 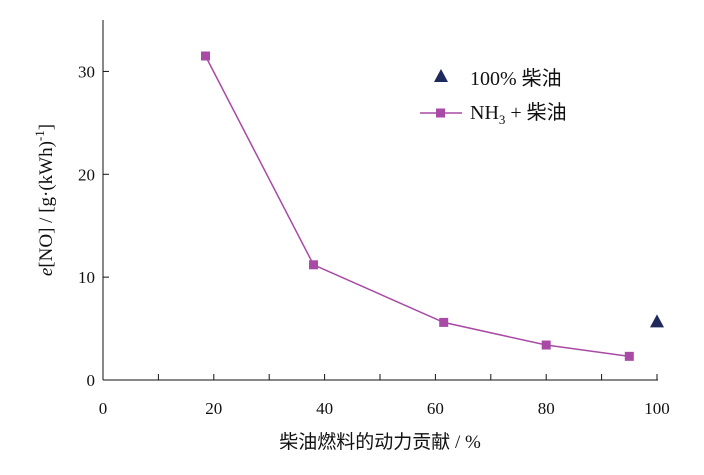 I want to click on legend-marker-diesel, so click(x=441, y=75).